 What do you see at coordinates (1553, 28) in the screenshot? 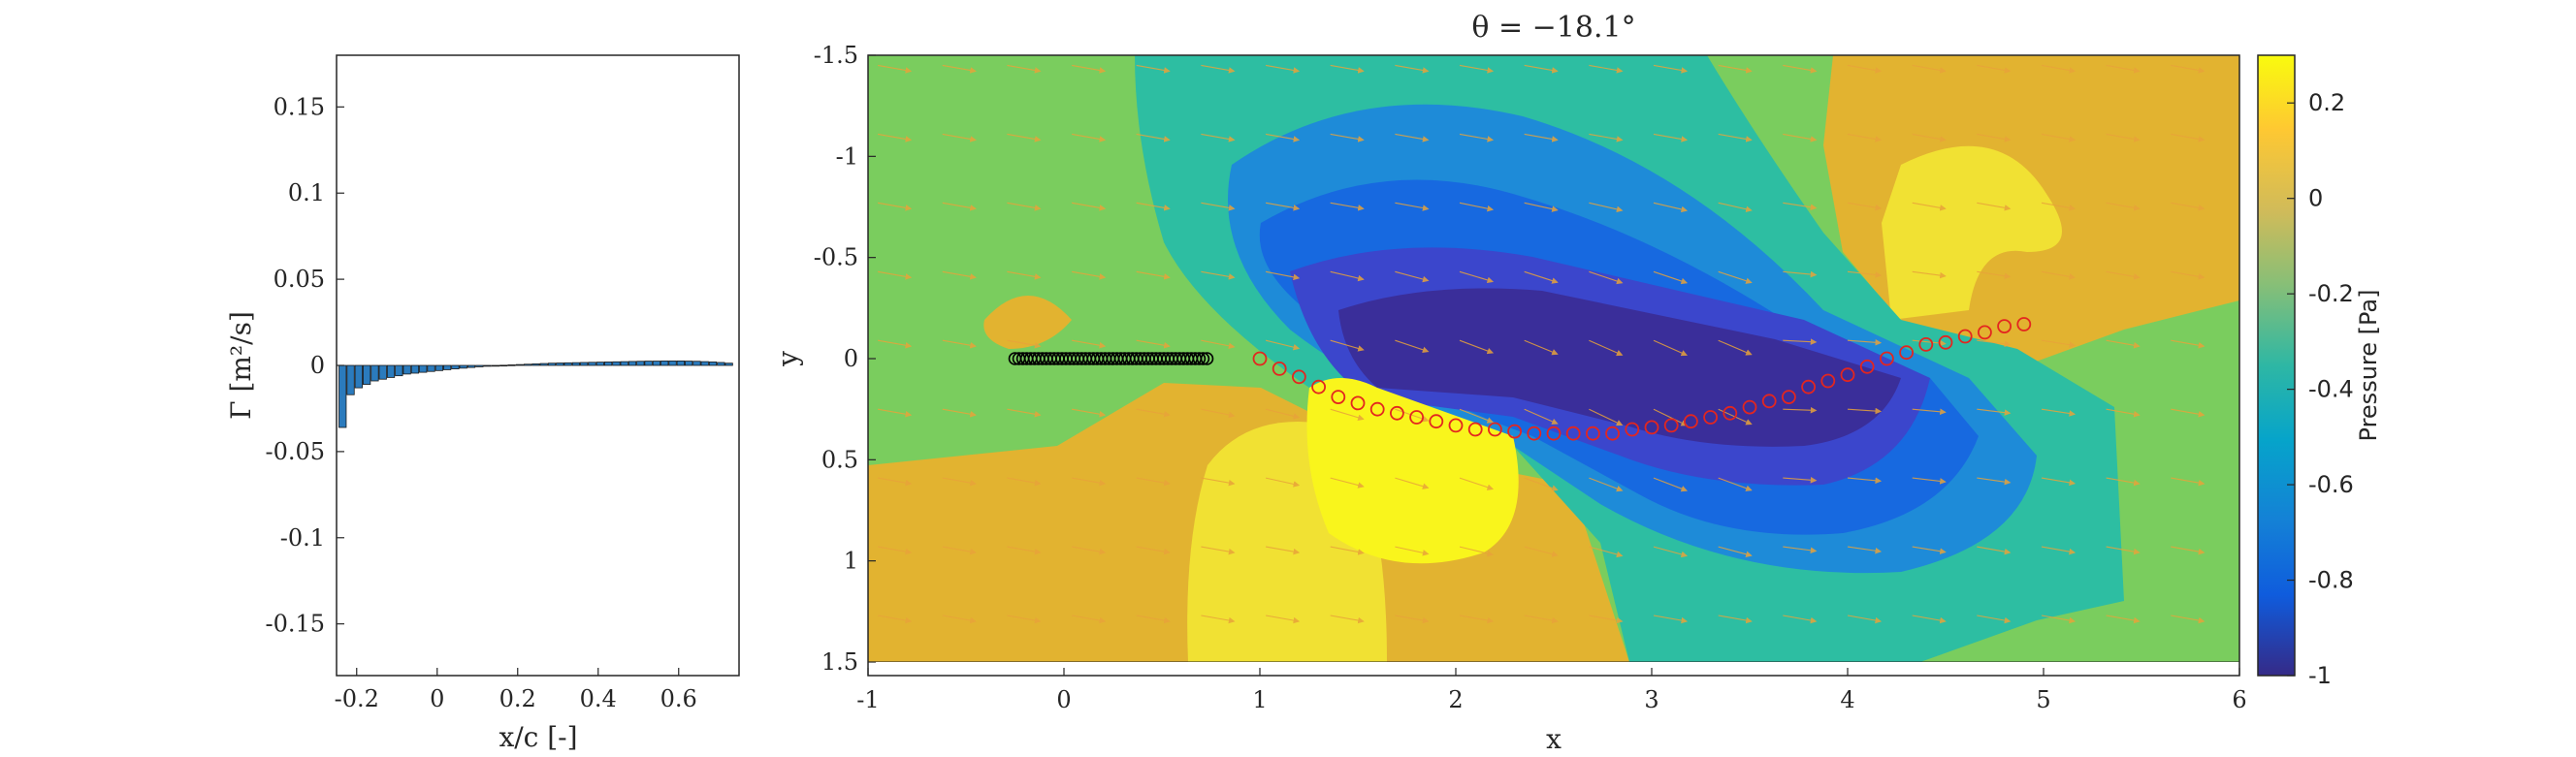
I see `right-plot-title: θ = −18.1°` at bounding box center [1553, 28].